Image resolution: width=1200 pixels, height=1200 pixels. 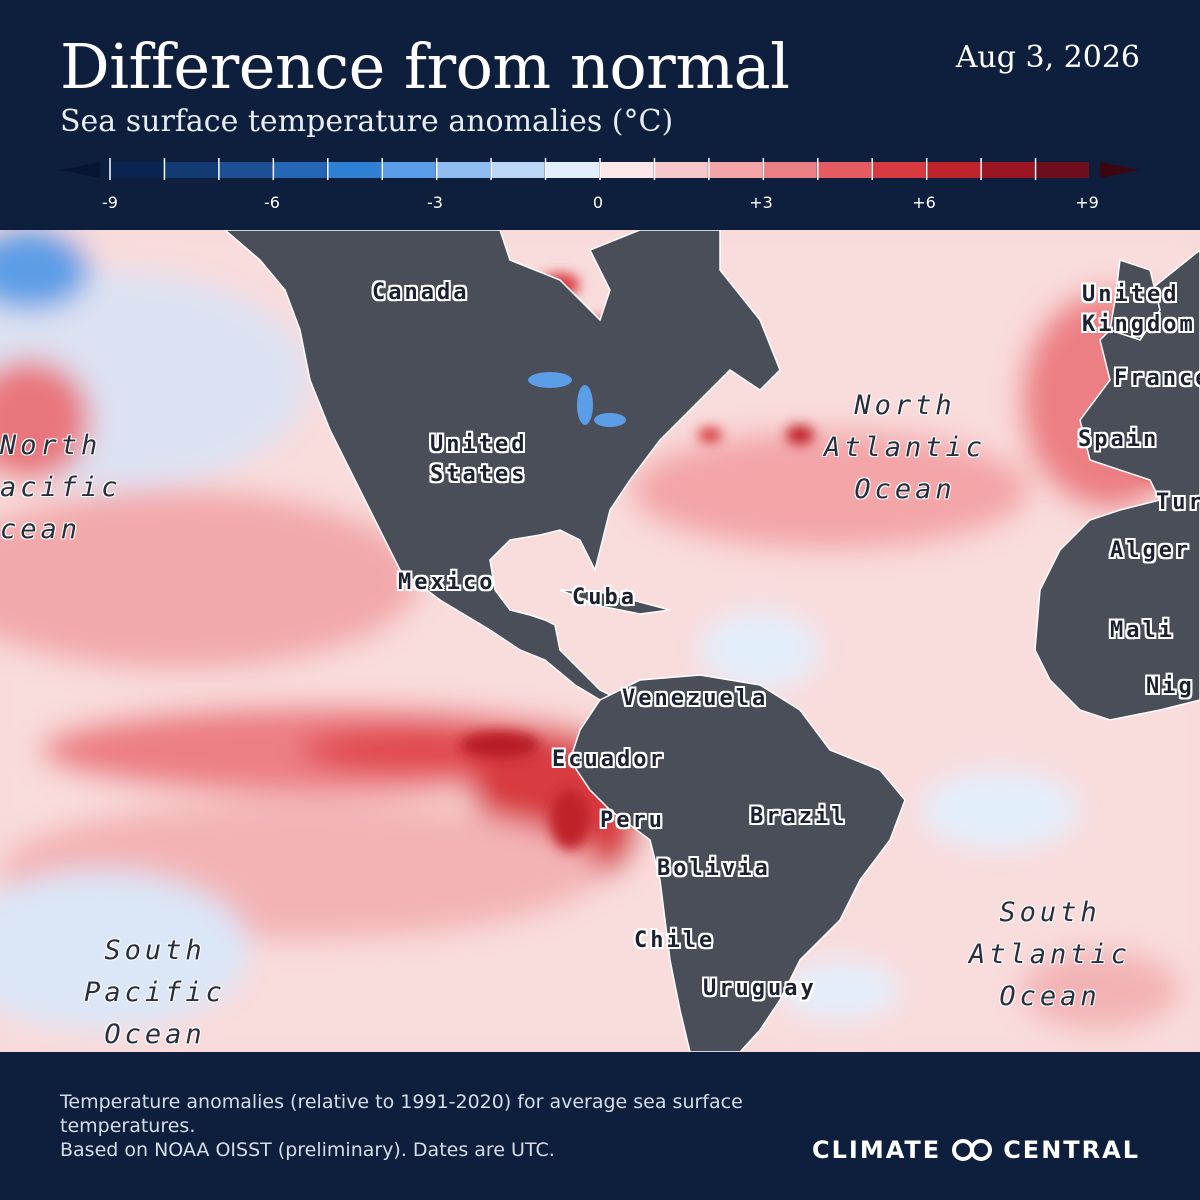 What do you see at coordinates (61, 487) in the screenshot?
I see `label-north-pacific-ocean: North acific cean` at bounding box center [61, 487].